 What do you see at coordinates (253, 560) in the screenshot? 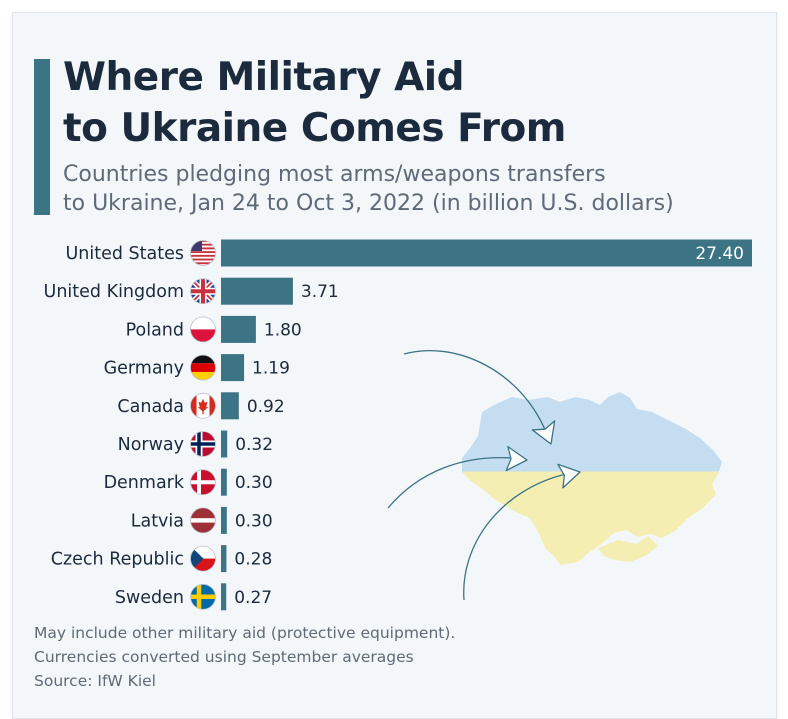
I see `value-label: 0.28` at bounding box center [253, 560].